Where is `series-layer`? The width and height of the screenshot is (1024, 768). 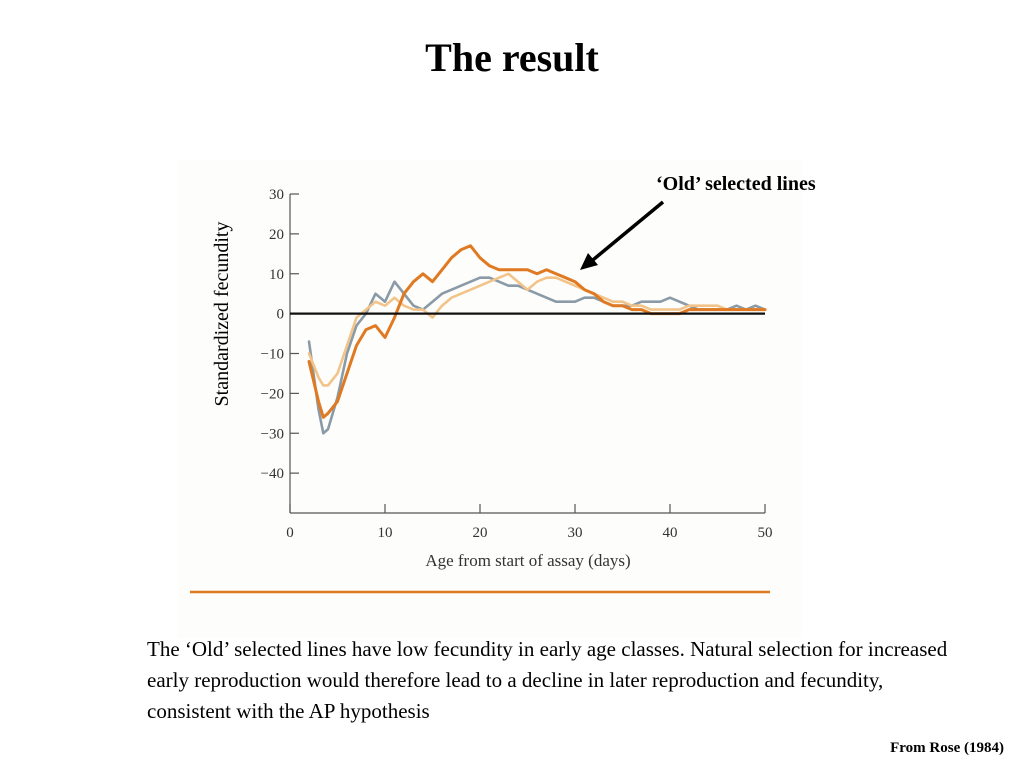
series-layer is located at coordinates (528, 339).